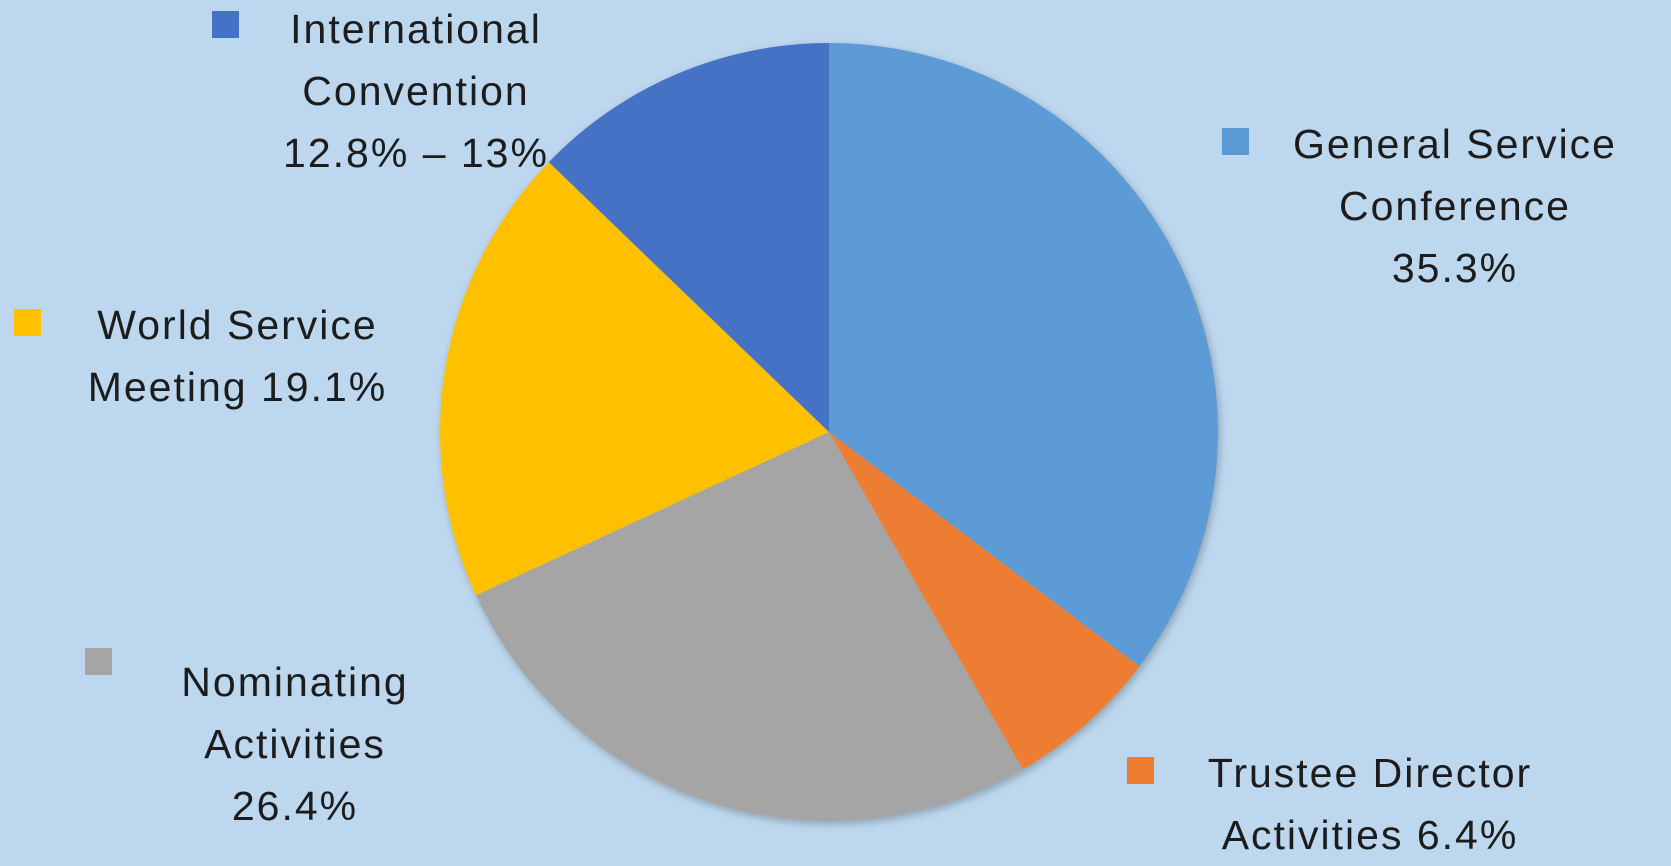 The image size is (1671, 866). Describe the element at coordinates (1455, 175) in the screenshot. I see `category-name: General Service Conference` at that location.